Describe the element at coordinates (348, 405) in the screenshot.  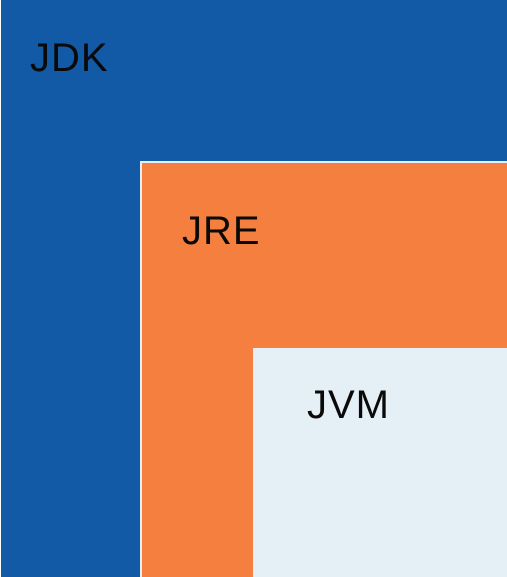
I see `jvm-label: JVM` at that location.